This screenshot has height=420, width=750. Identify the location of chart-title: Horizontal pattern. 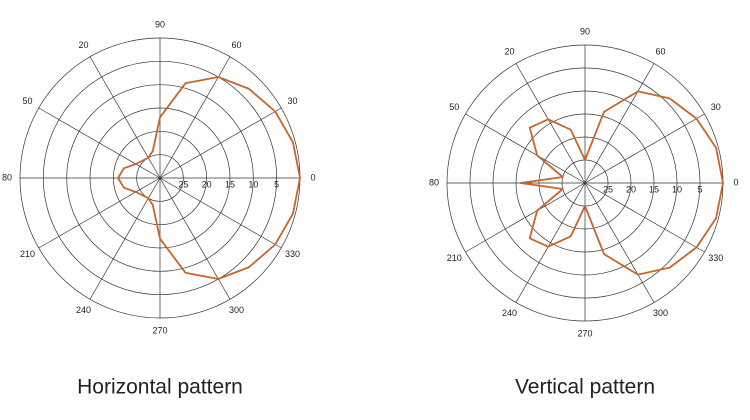
(160, 387).